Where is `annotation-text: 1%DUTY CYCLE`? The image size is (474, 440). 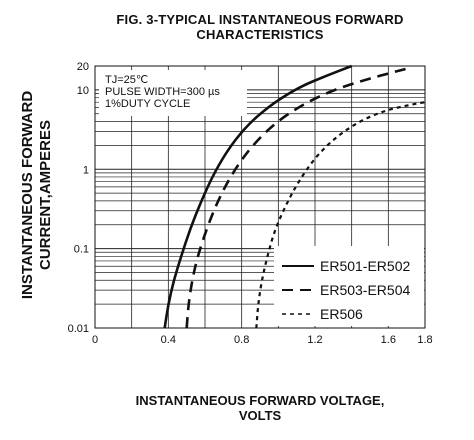
annotation-text: 1%DUTY CYCLE is located at coordinates (147, 104).